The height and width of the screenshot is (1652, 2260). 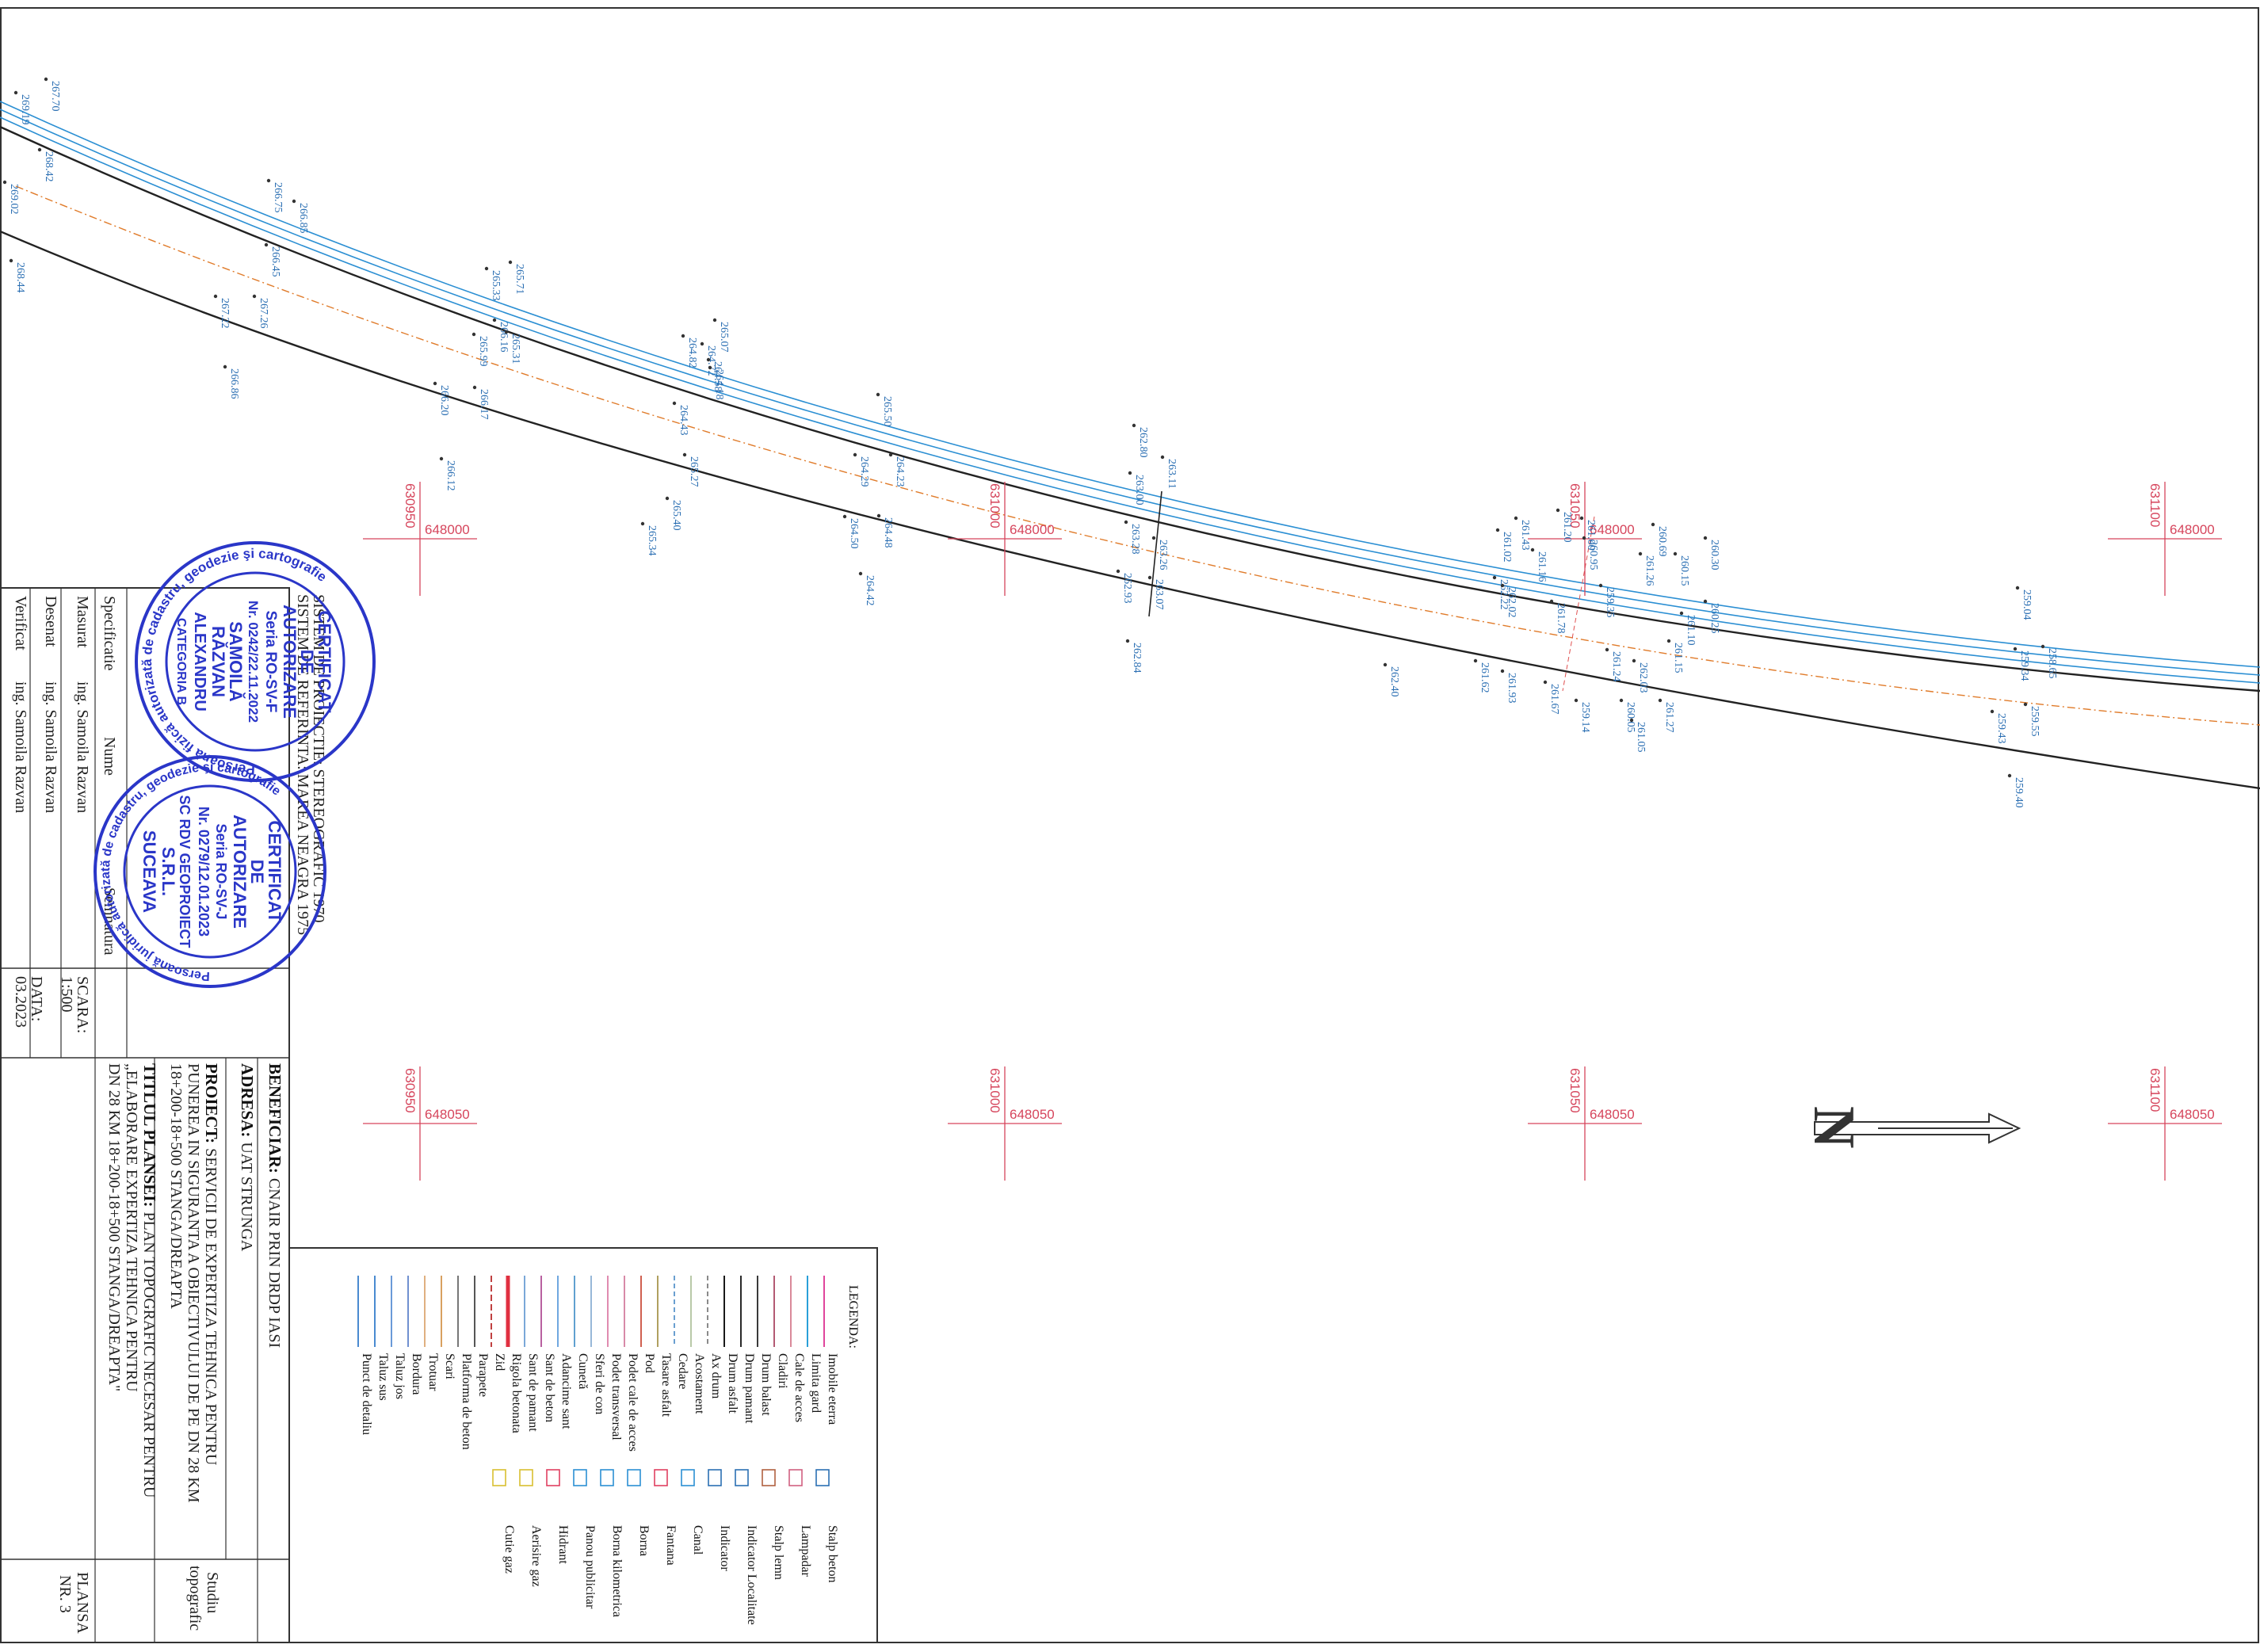 I want to click on stamp1-line: DE, so click(x=307, y=662).